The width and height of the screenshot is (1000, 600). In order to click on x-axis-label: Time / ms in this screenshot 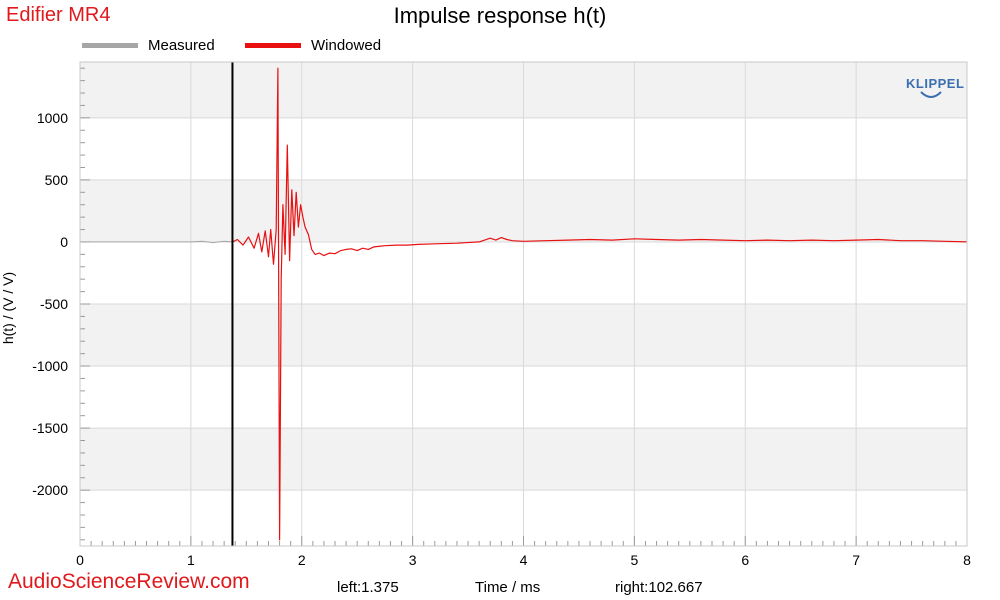, I will do `click(508, 587)`.